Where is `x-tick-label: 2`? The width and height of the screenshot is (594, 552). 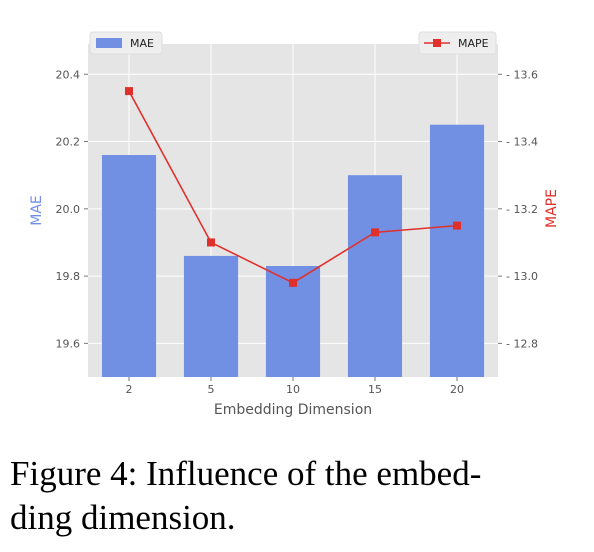
x-tick-label: 2 is located at coordinates (129, 389).